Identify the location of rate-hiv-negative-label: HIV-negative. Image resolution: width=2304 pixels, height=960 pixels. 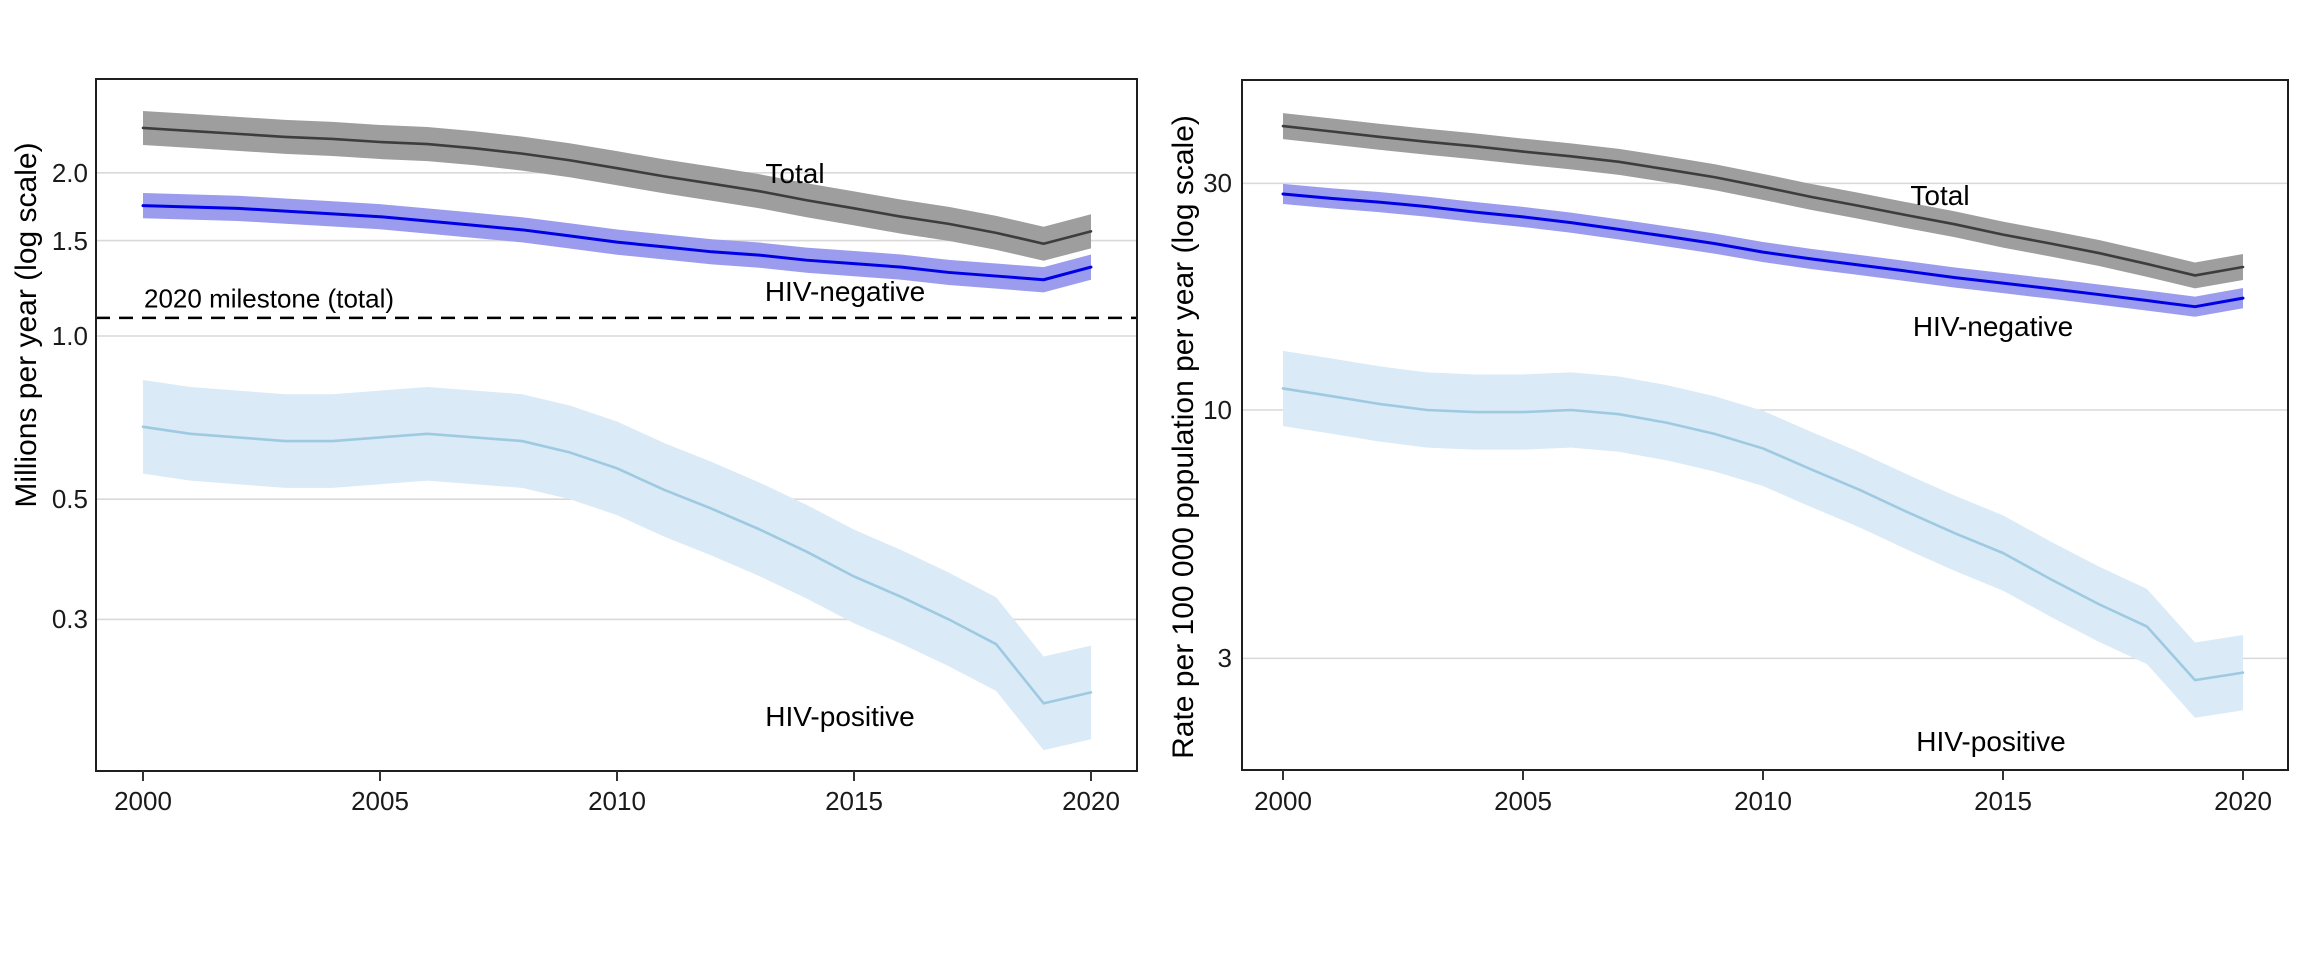
(1993, 326).